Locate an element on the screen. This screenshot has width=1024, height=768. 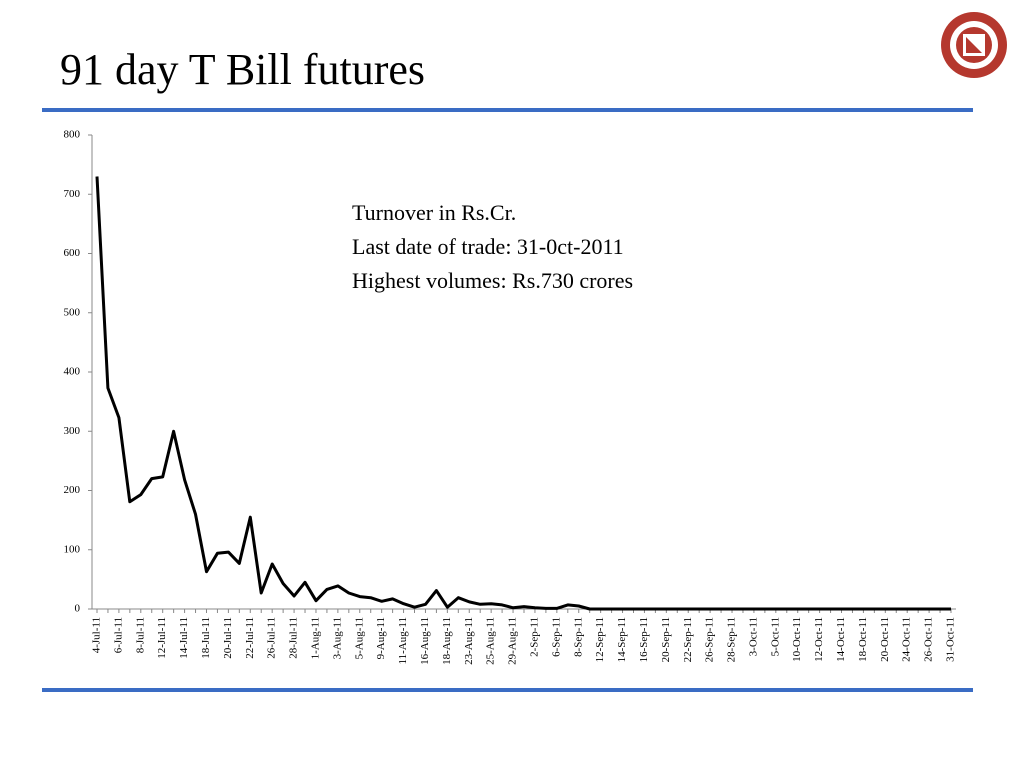
x-tick-label: 5-Aug-11 is located at coordinates (359, 638).